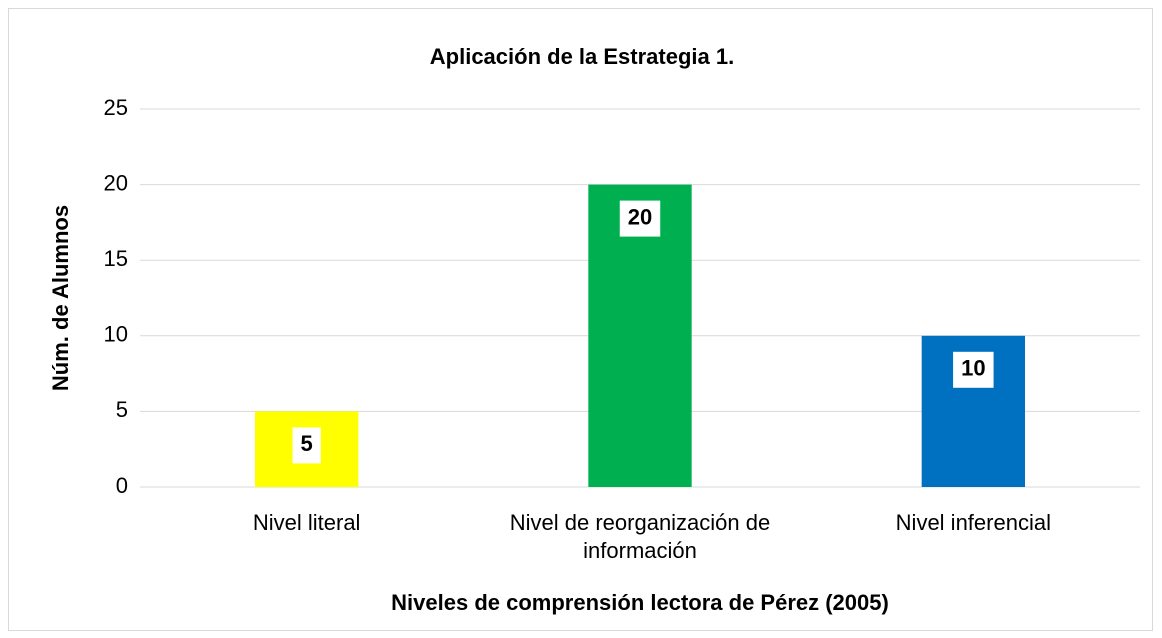  Describe the element at coordinates (116, 107) in the screenshot. I see `y-tick-label: 25` at that location.